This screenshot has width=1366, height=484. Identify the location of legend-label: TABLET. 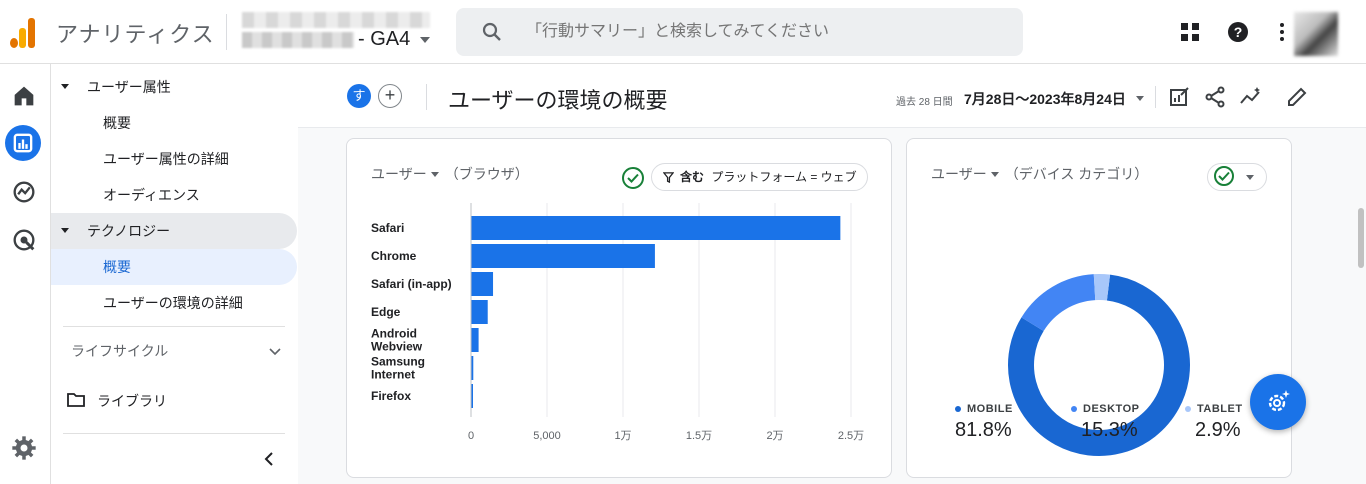
(1214, 409).